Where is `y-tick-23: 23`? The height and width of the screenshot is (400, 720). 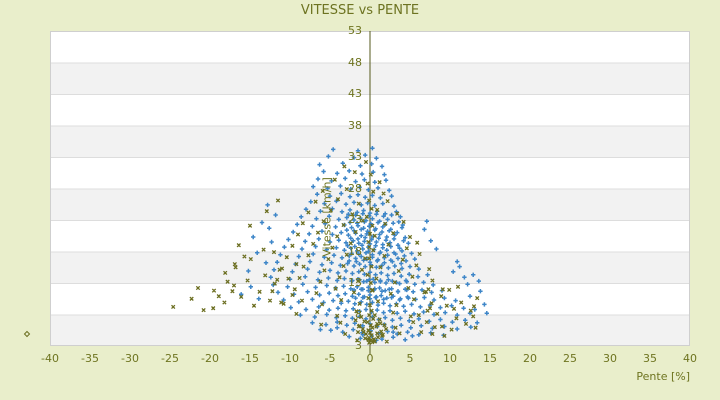 y-tick-23: 23 is located at coordinates (355, 219).